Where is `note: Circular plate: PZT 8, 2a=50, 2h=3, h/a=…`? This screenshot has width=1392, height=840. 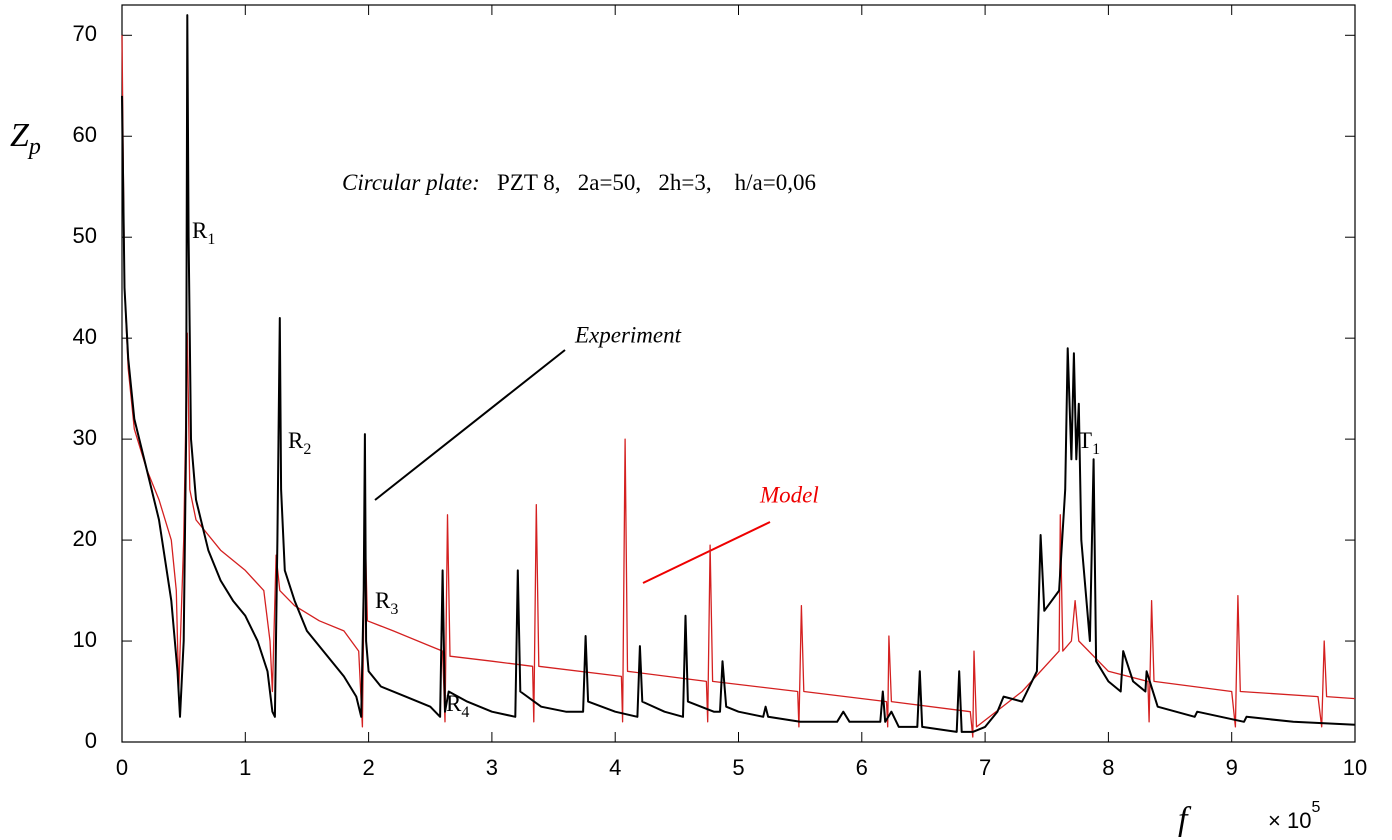
note: Circular plate: PZT 8, 2a=50, 2h=3, h/a=… is located at coordinates (579, 182).